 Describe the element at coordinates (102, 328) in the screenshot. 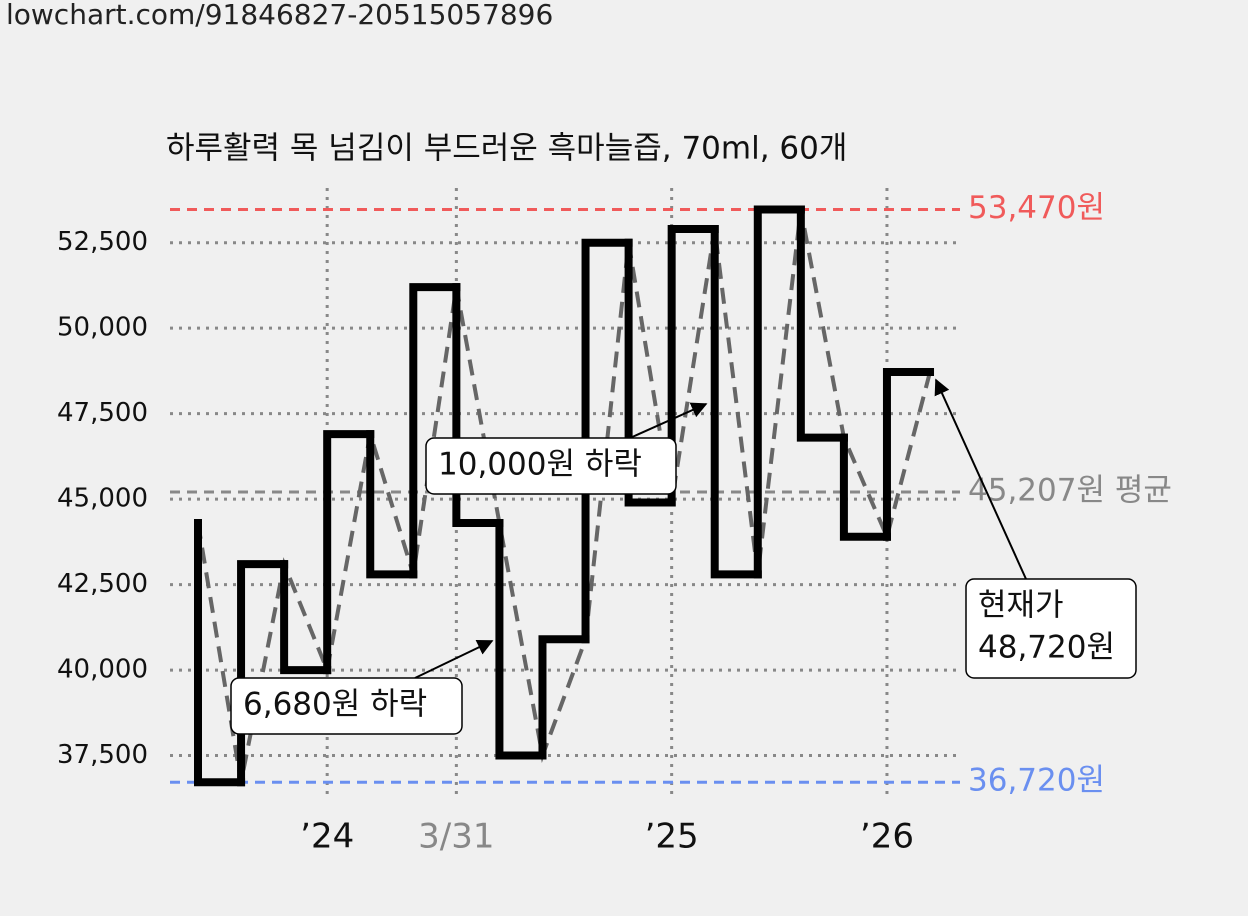

I see `y-tick-label: 50,000` at that location.